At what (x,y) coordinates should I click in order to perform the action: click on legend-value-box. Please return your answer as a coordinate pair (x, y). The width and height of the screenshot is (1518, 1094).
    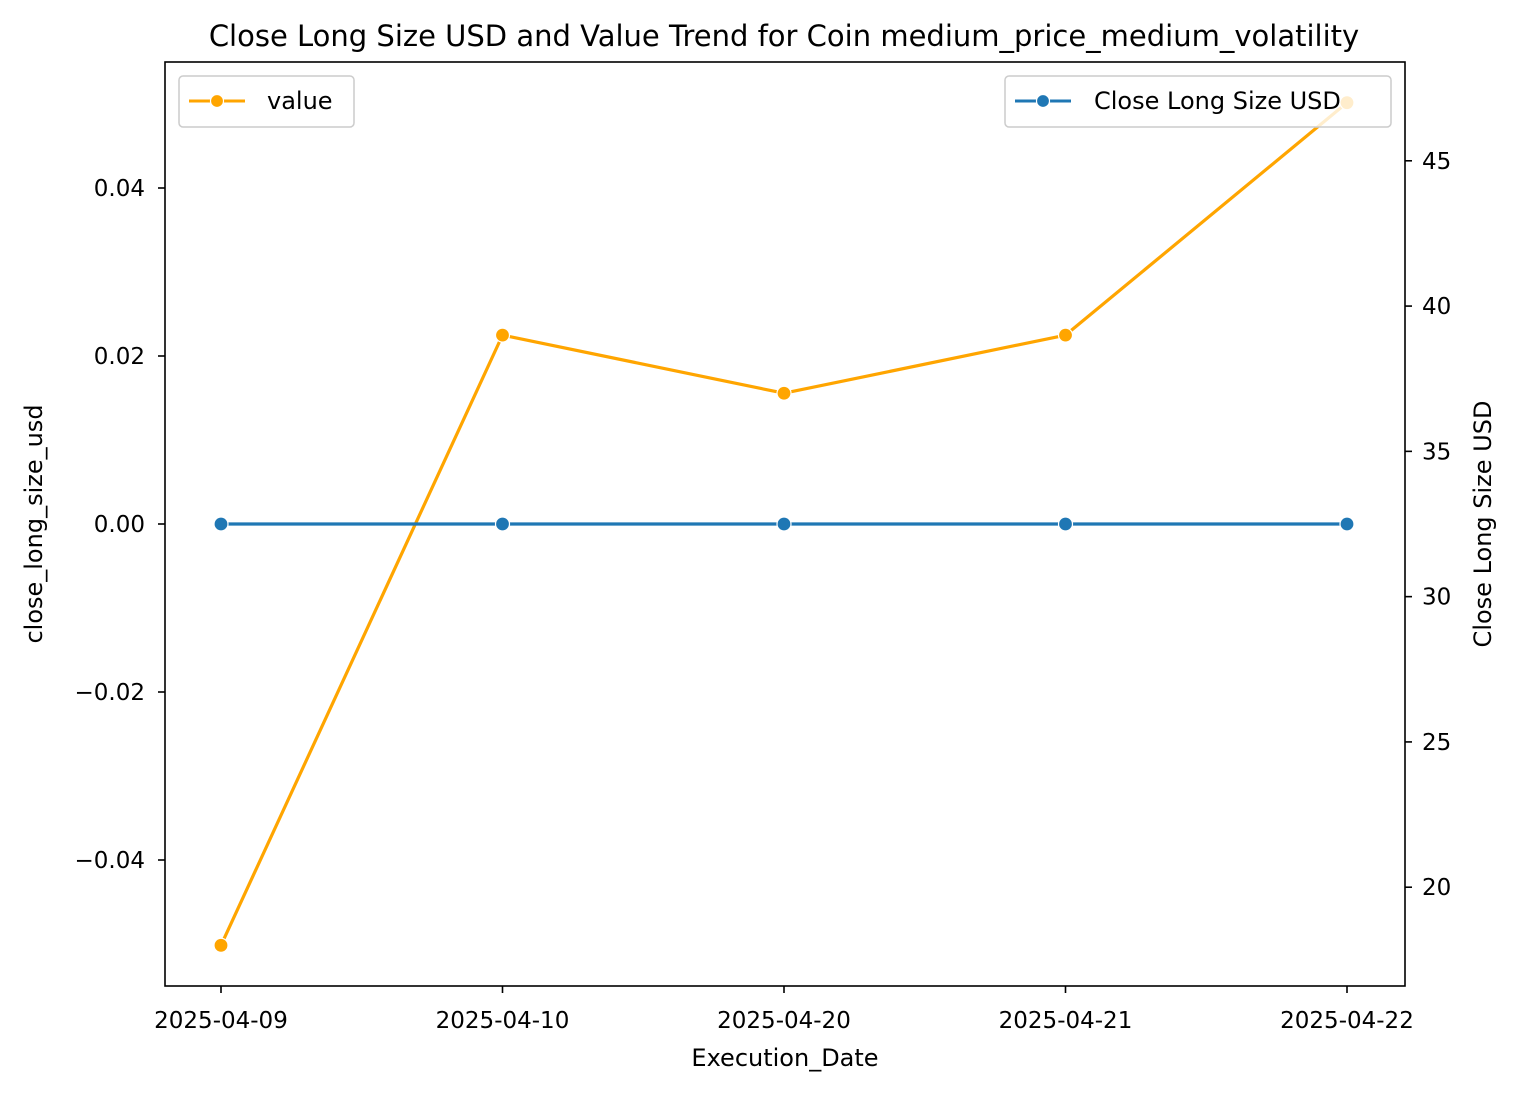
    Looking at the image, I should click on (266, 101).